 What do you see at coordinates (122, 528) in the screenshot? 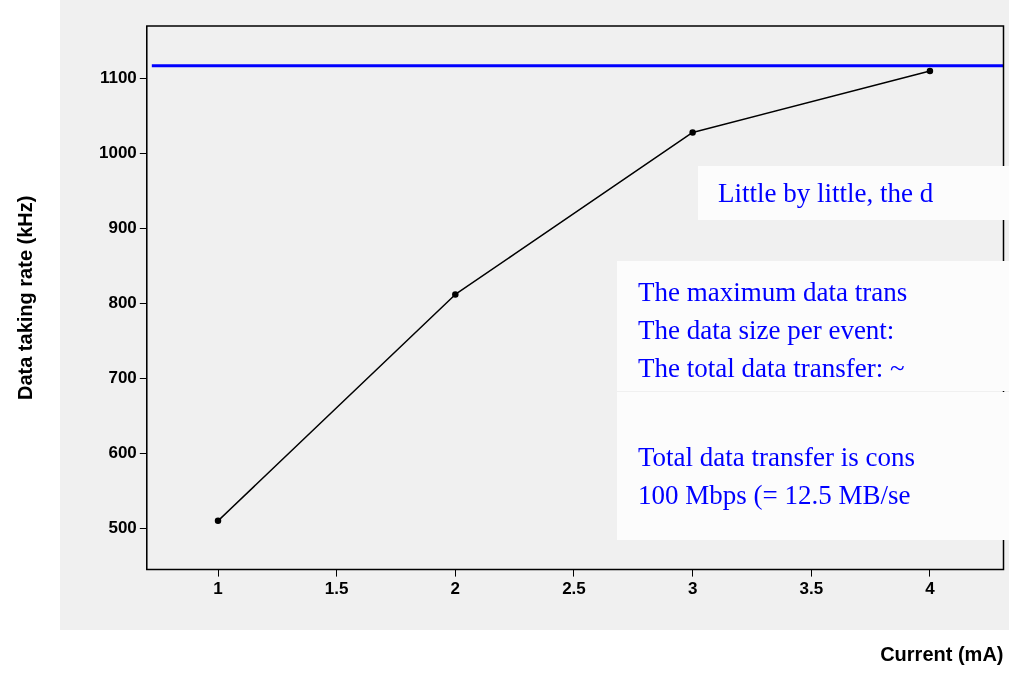
I see `y-tick-label: 500` at bounding box center [122, 528].